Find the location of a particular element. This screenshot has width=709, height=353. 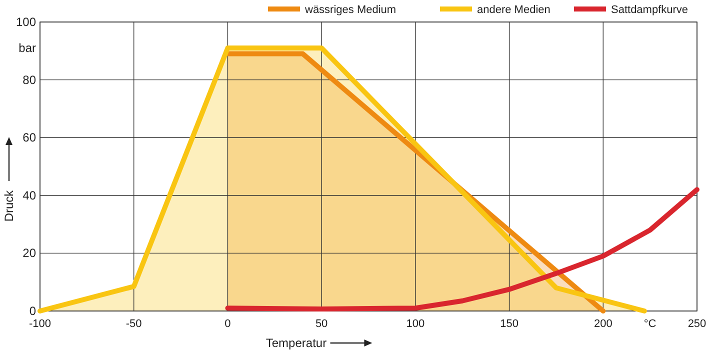

x-tick-label: -100 is located at coordinates (40, 324).